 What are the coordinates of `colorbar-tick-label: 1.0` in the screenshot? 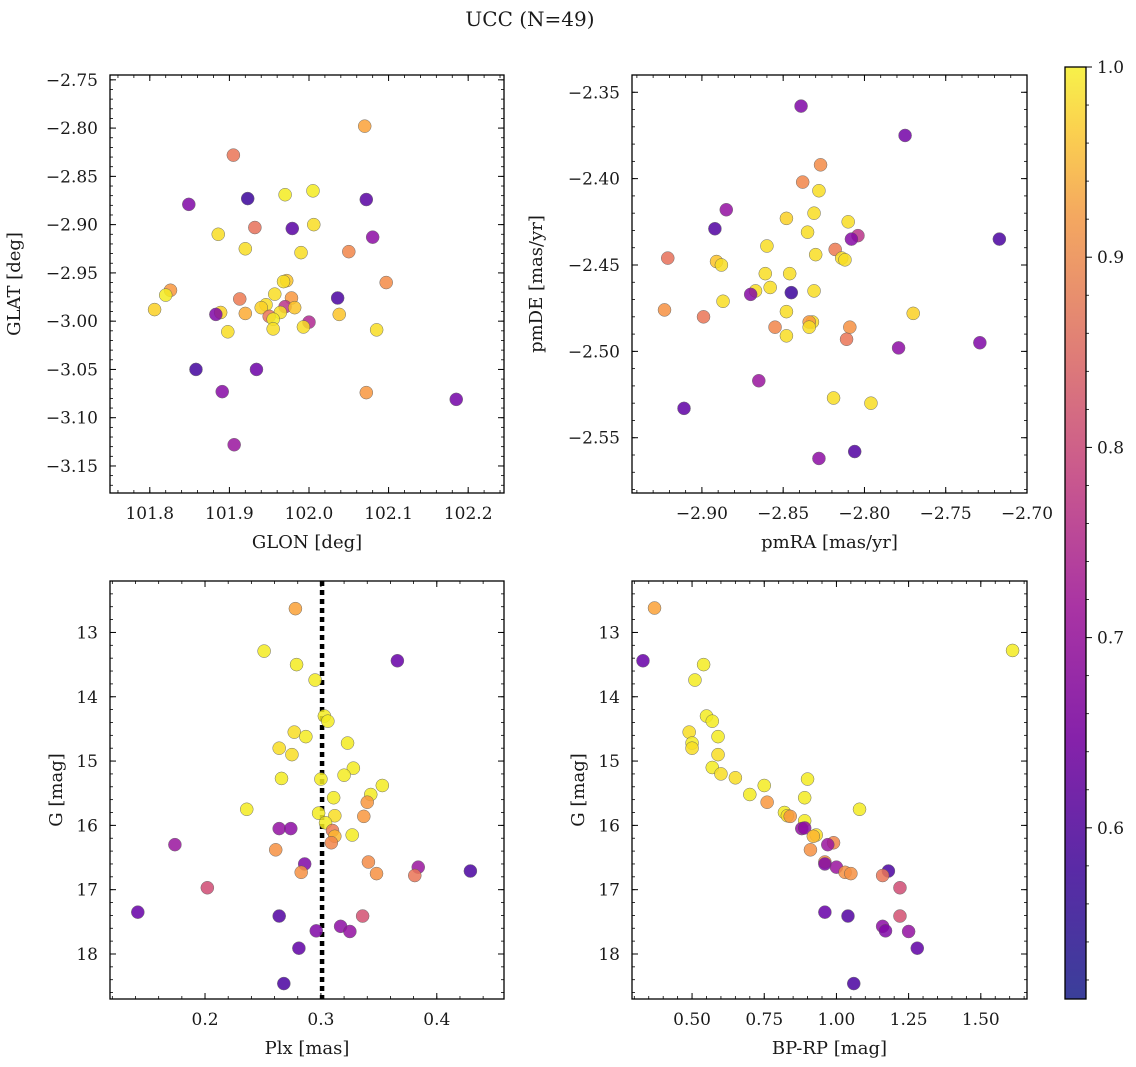 It's located at (1110, 68).